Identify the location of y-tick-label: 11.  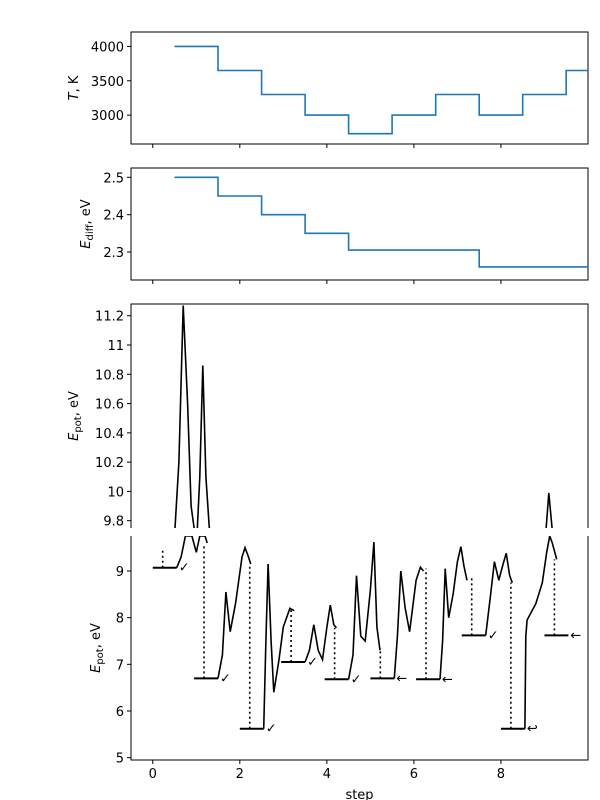
(115, 346).